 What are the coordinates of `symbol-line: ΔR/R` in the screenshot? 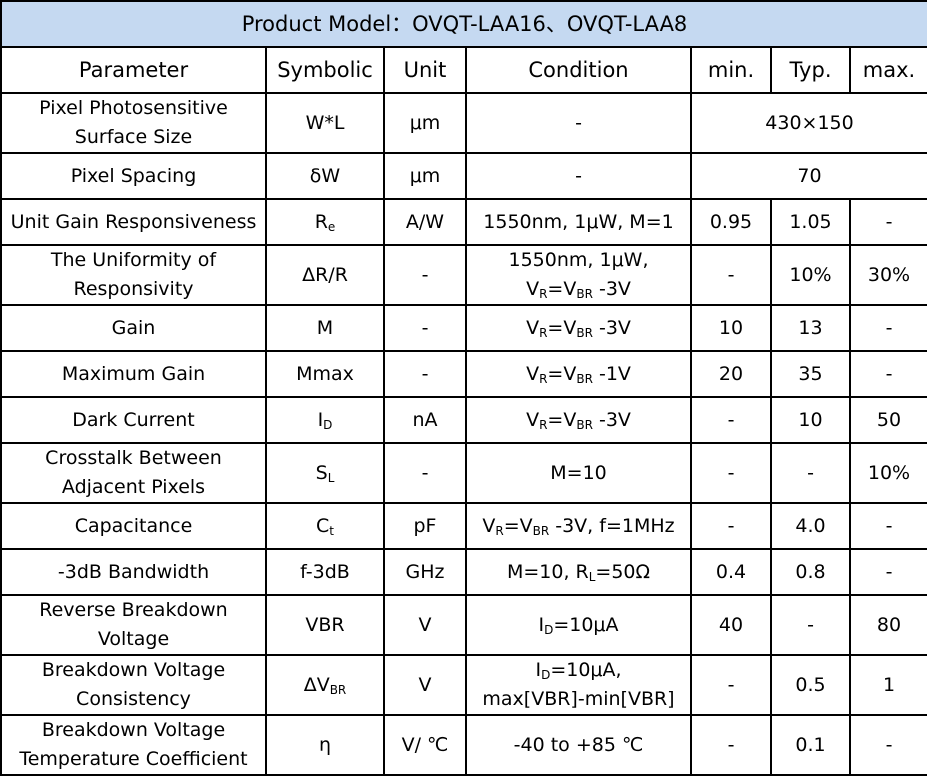 It's located at (325, 275).